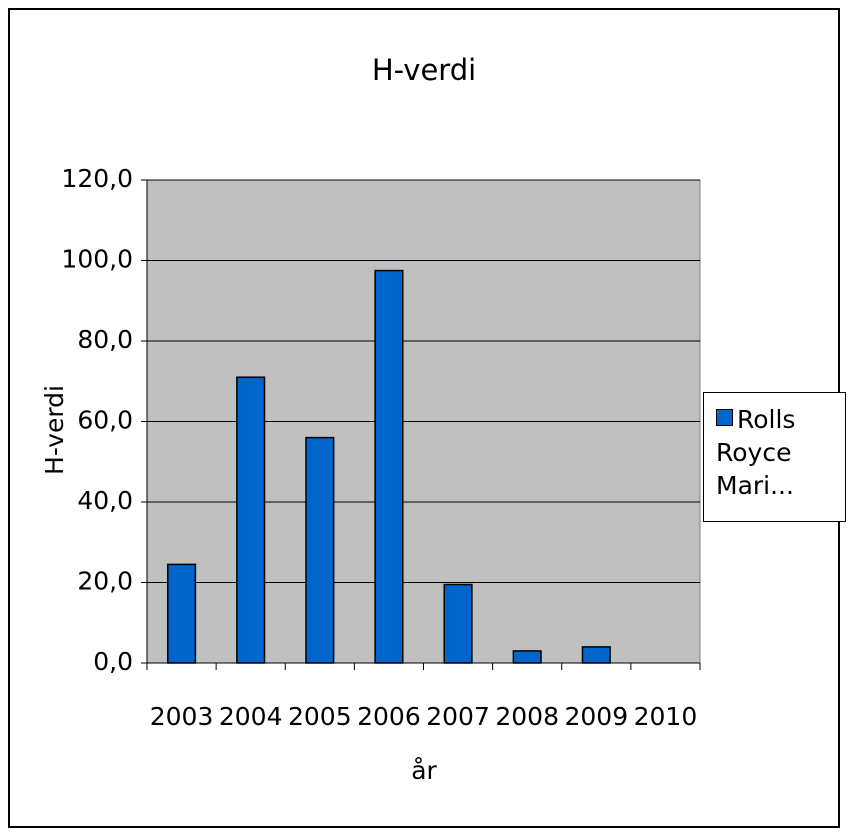  Describe the element at coordinates (666, 716) in the screenshot. I see `x-tick-label: 2010` at that location.